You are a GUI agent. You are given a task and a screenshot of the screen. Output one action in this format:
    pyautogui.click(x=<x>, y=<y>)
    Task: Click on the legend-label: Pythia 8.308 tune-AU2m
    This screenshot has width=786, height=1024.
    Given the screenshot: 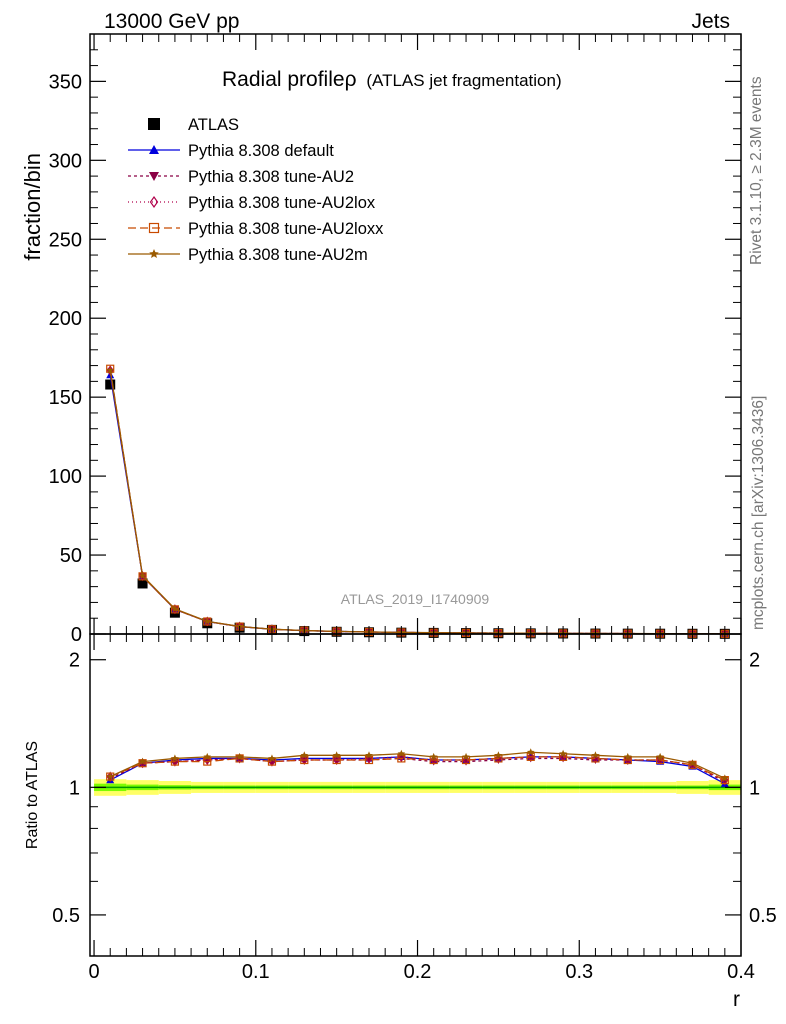 What is the action you would take?
    pyautogui.click(x=278, y=255)
    